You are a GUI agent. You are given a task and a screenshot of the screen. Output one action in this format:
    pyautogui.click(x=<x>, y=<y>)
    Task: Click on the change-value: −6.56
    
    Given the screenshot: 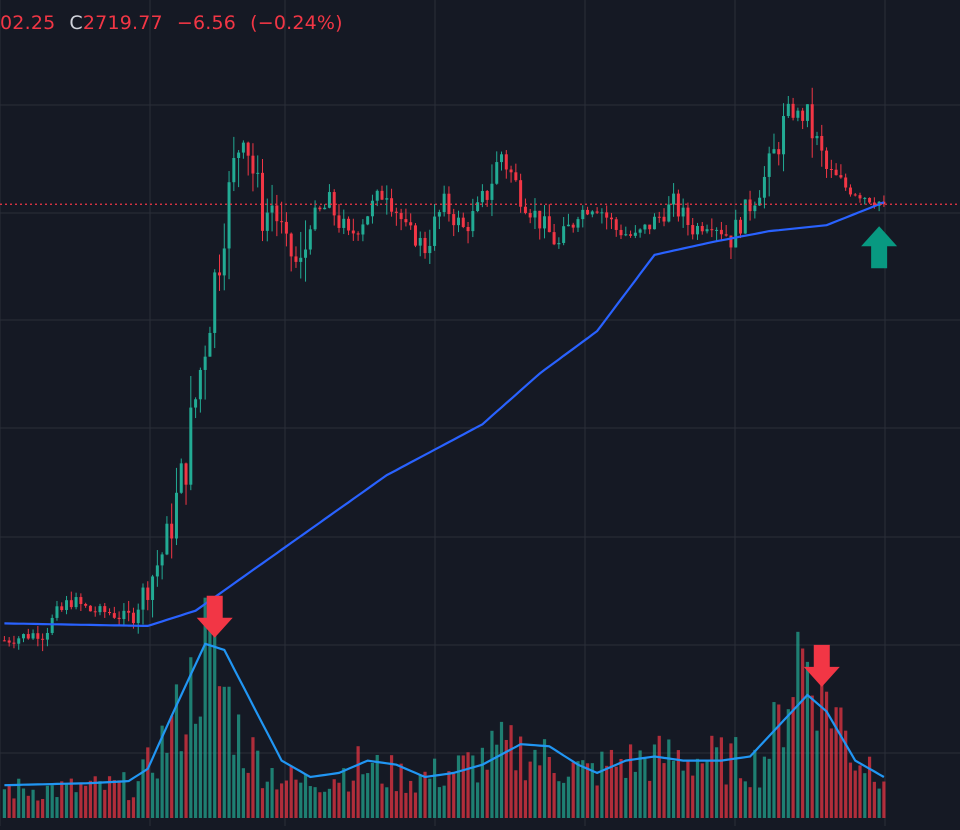 What is the action you would take?
    pyautogui.click(x=206, y=23)
    